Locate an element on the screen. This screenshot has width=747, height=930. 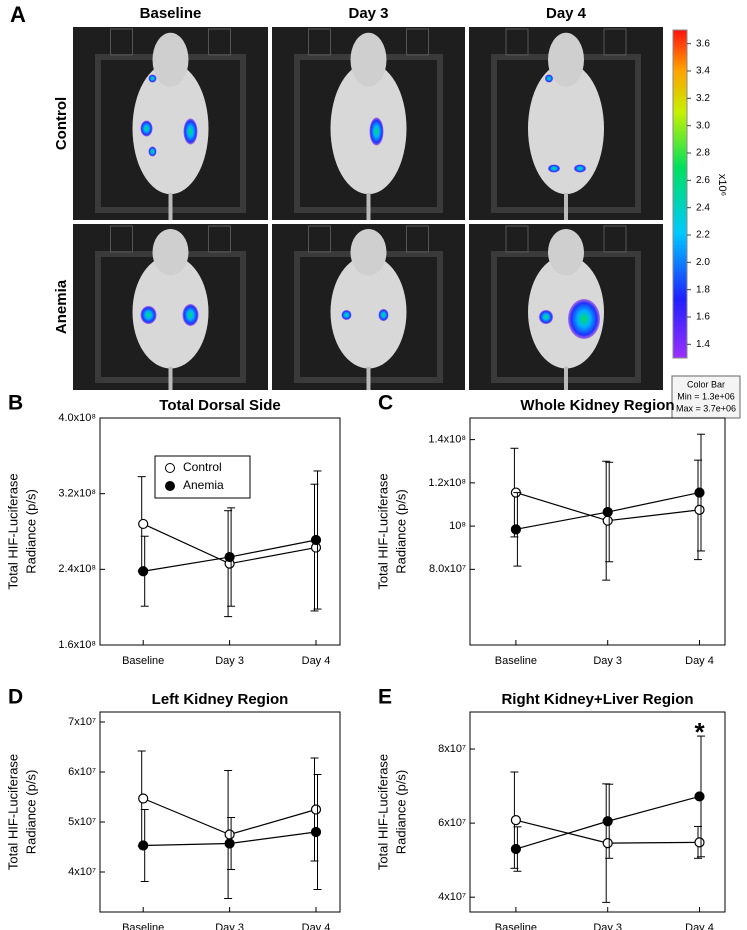
colorbar-tick-label: 1.4 is located at coordinates (703, 344).